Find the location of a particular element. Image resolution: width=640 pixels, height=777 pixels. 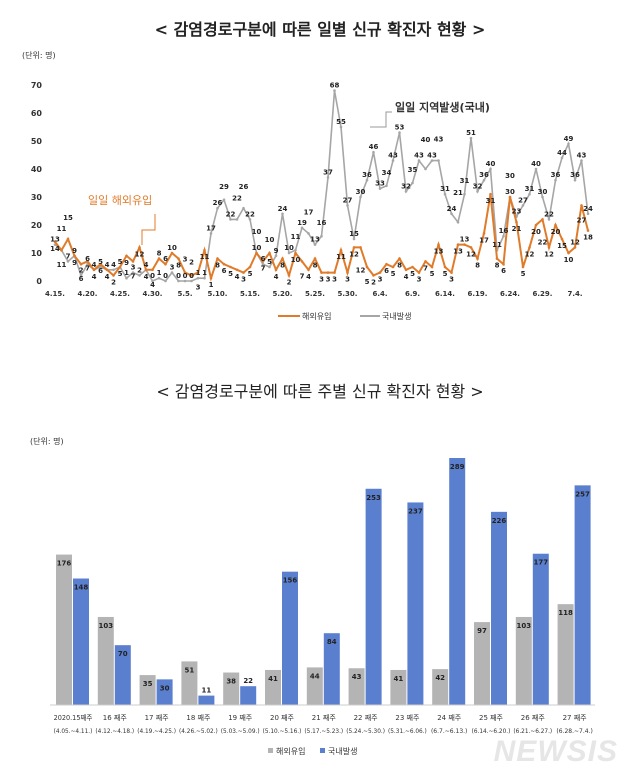

data-label: 13 is located at coordinates (55, 240).